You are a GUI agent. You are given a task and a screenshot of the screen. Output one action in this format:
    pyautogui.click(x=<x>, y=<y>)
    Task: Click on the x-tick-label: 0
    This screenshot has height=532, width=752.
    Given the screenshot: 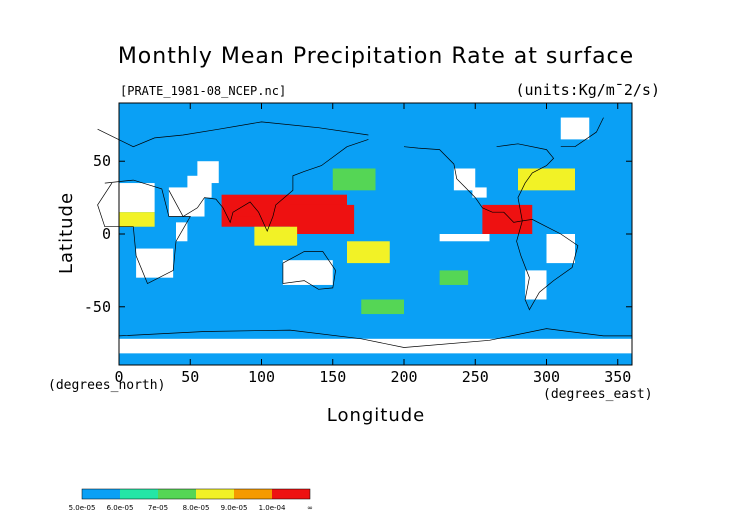 What is the action you would take?
    pyautogui.click(x=118, y=377)
    